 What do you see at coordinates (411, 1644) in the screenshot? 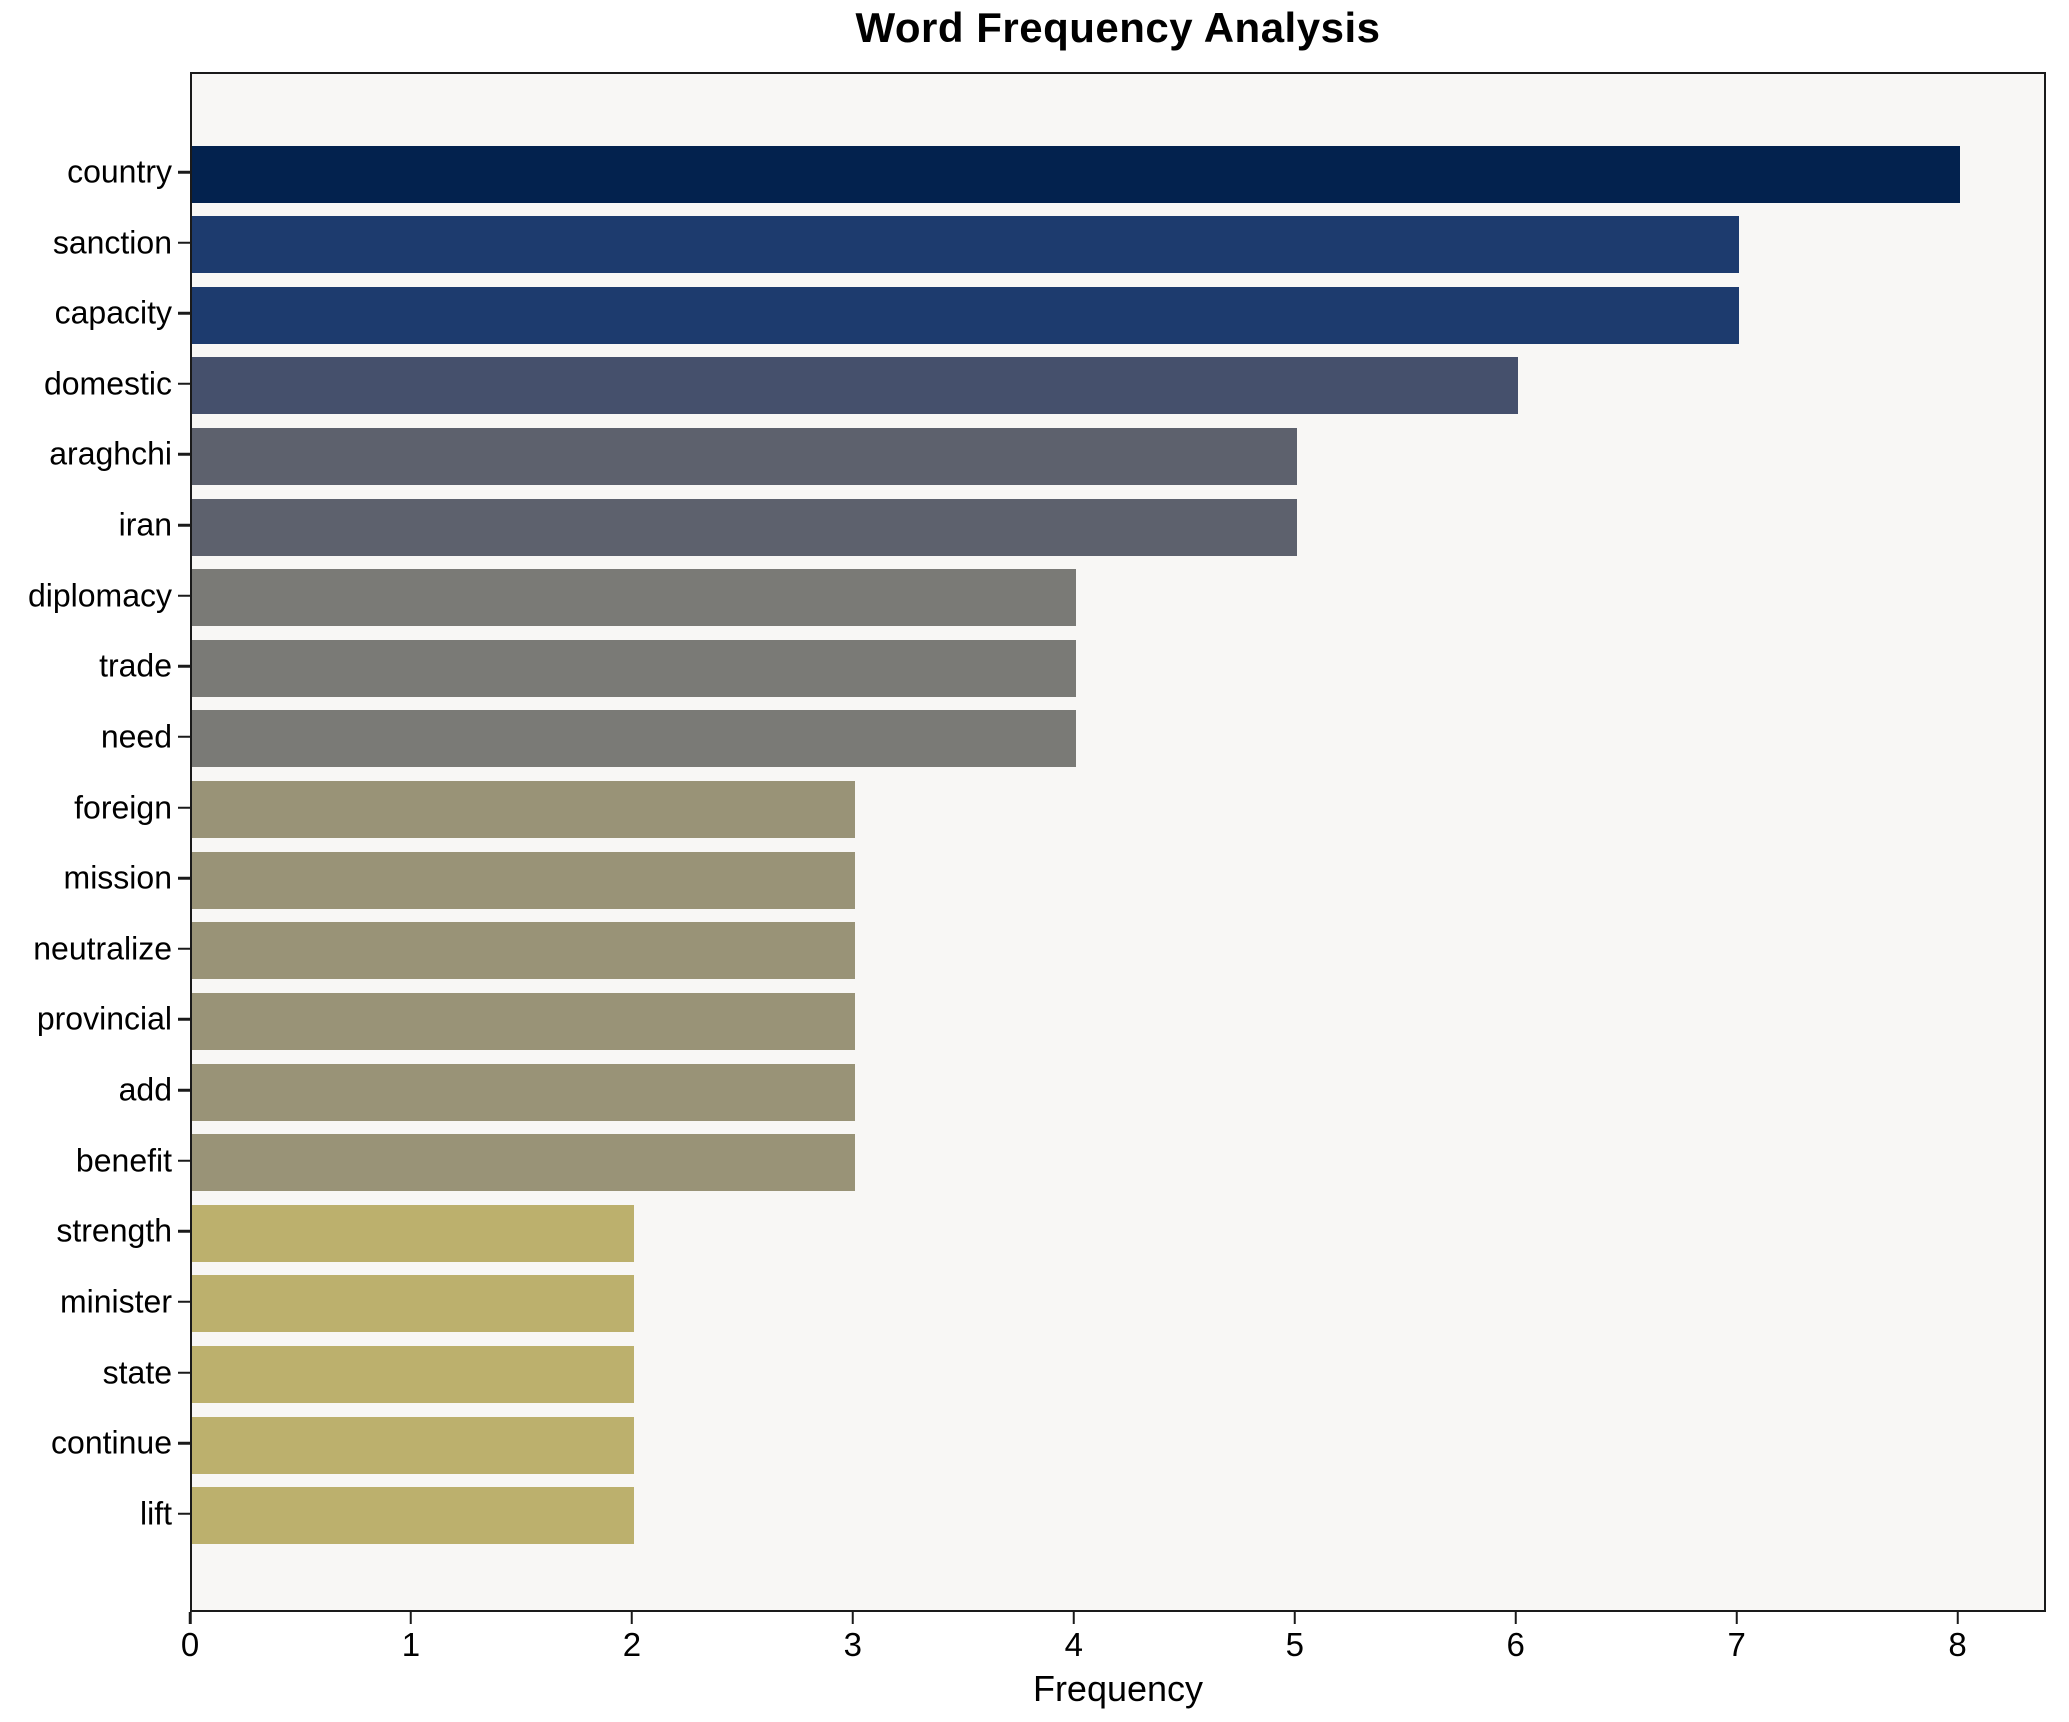
I see `x-tick-label-1: 1` at bounding box center [411, 1644].